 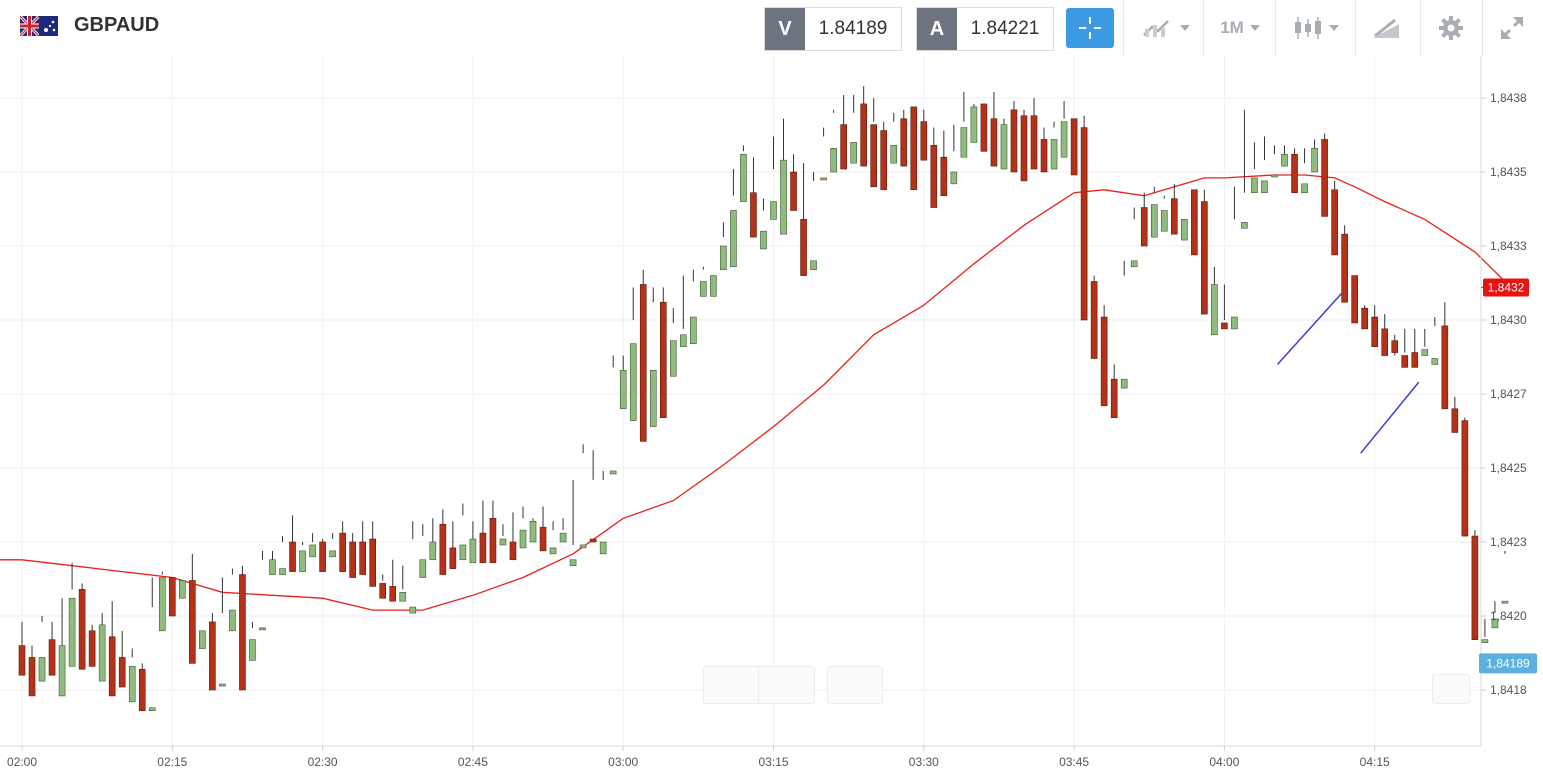 What do you see at coordinates (1508, 542) in the screenshot?
I see `y-tick-label: 1,8423` at bounding box center [1508, 542].